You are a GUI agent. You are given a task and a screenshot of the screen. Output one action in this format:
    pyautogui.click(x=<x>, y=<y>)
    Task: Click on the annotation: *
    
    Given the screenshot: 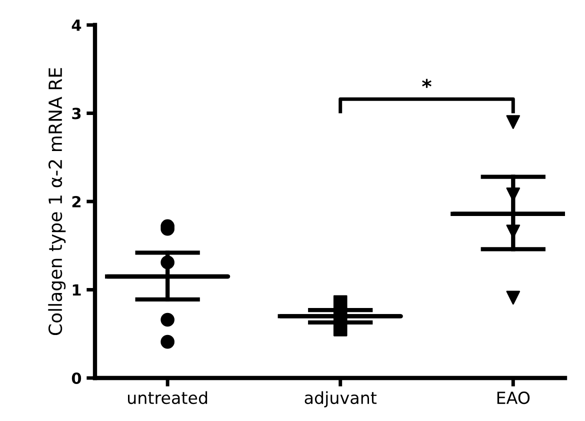 What is the action you would take?
    pyautogui.click(x=427, y=83)
    